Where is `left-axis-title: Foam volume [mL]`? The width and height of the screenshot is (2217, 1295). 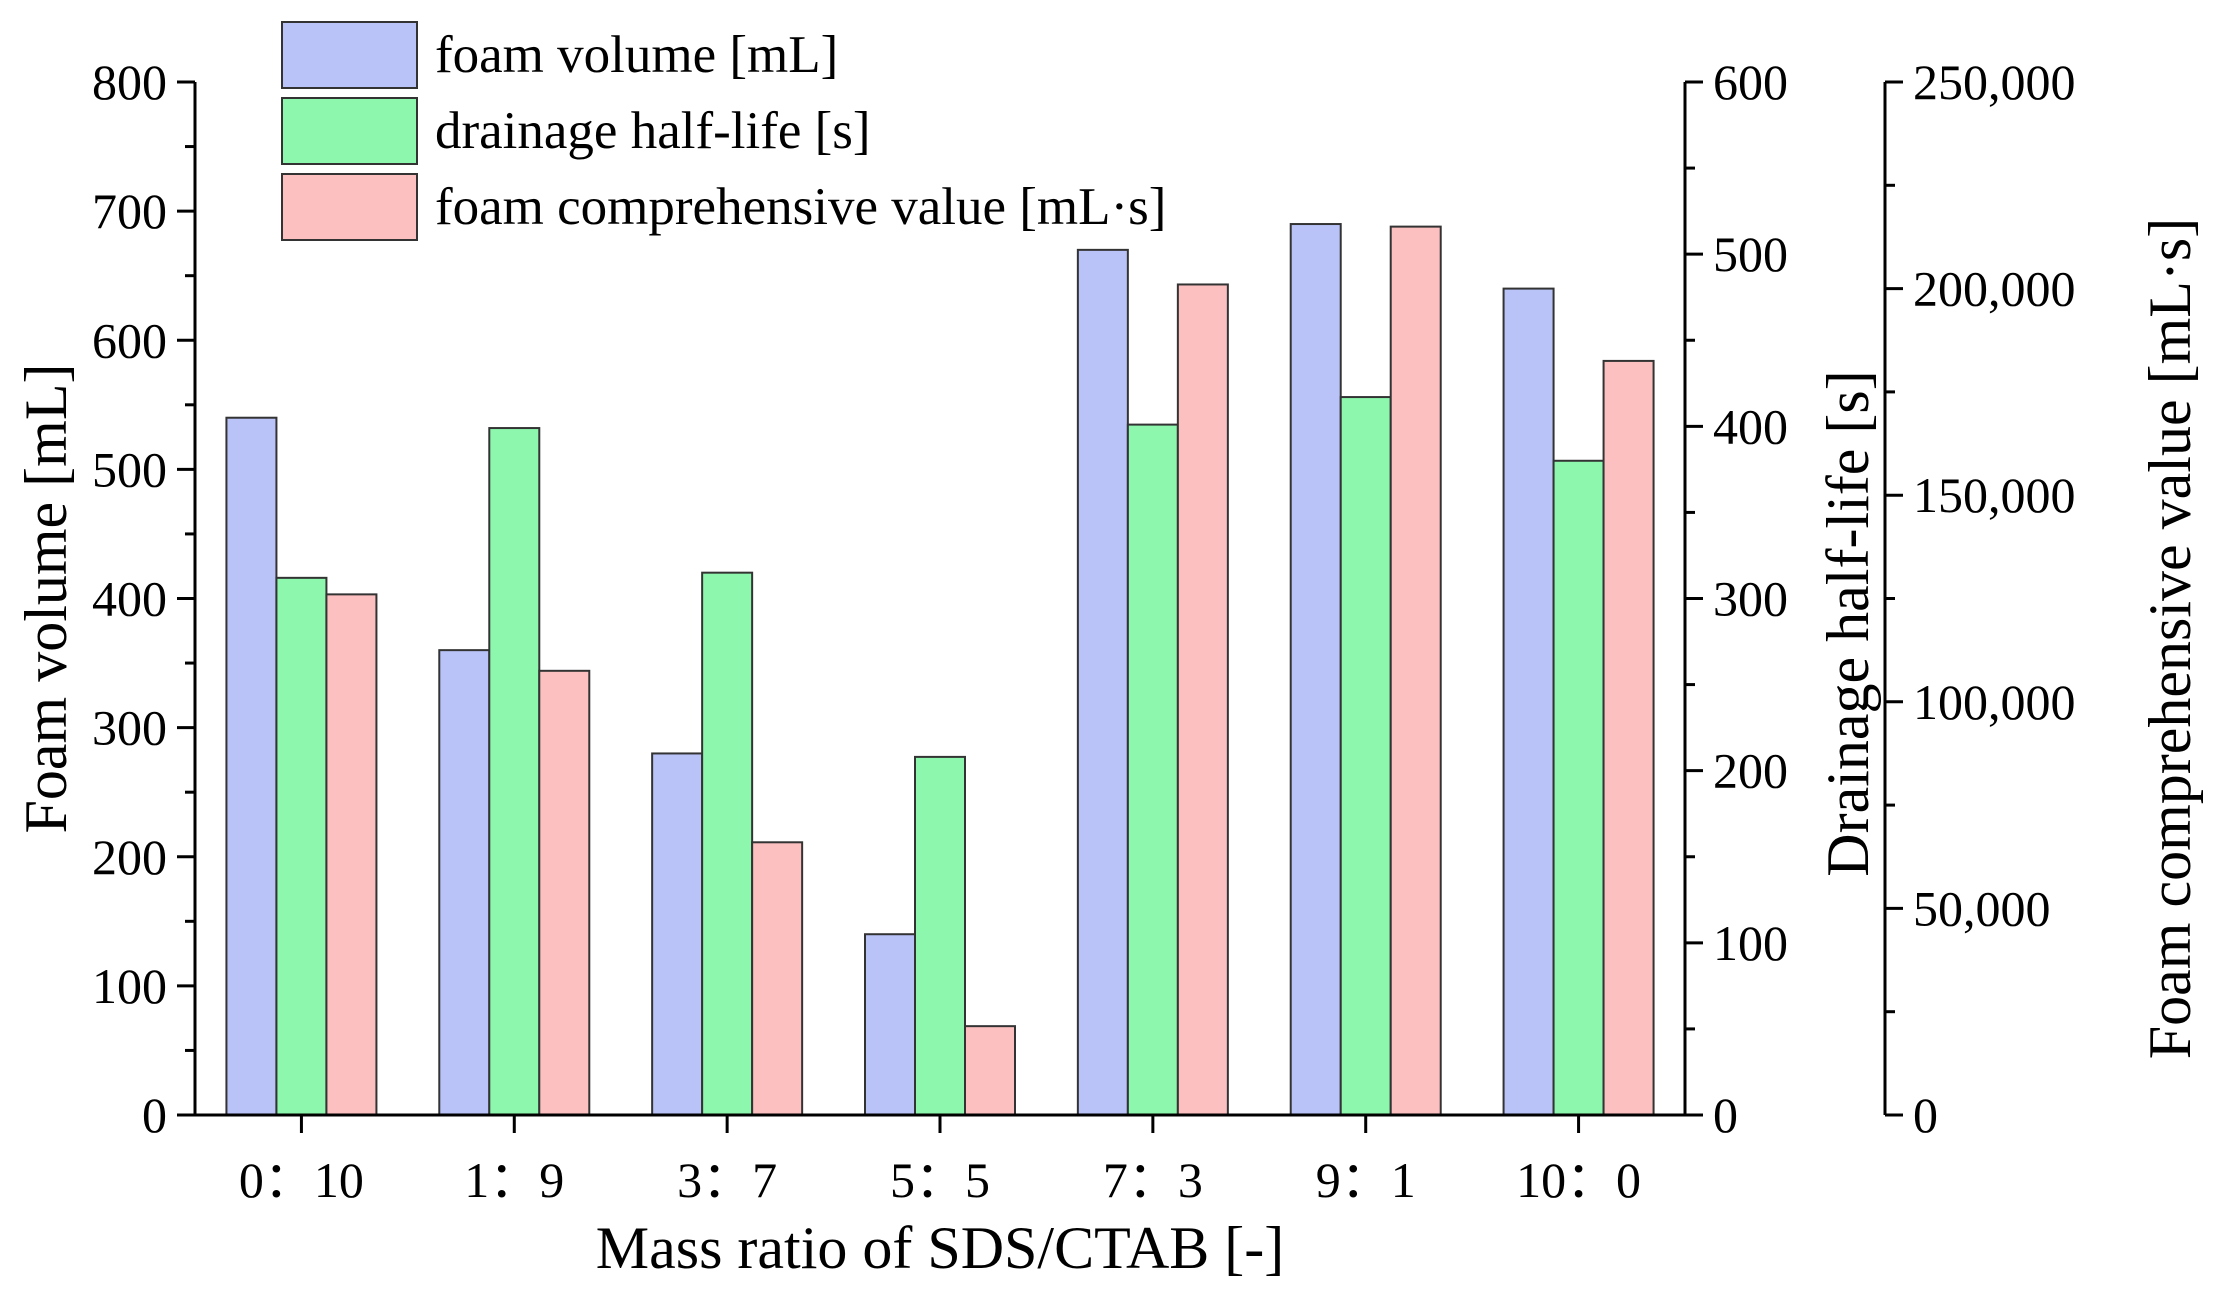 left-axis-title: Foam volume [mL] is located at coordinates (46, 599).